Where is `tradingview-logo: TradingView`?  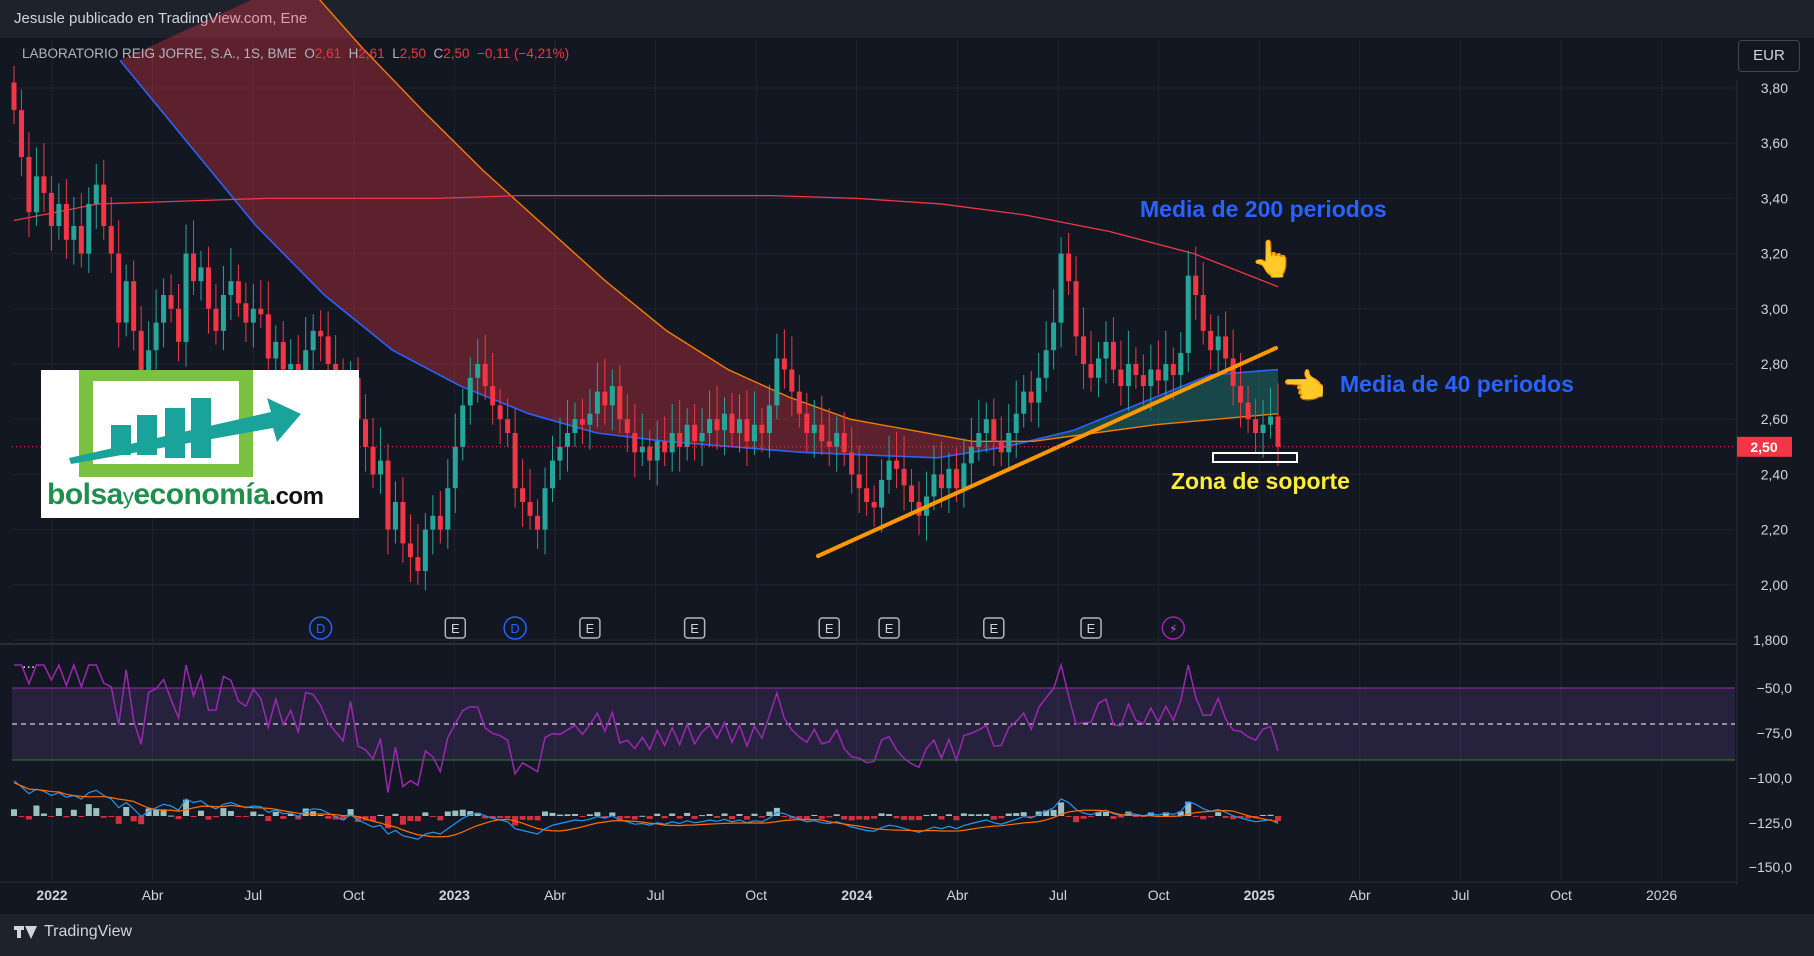 tradingview-logo: TradingView is located at coordinates (73, 932).